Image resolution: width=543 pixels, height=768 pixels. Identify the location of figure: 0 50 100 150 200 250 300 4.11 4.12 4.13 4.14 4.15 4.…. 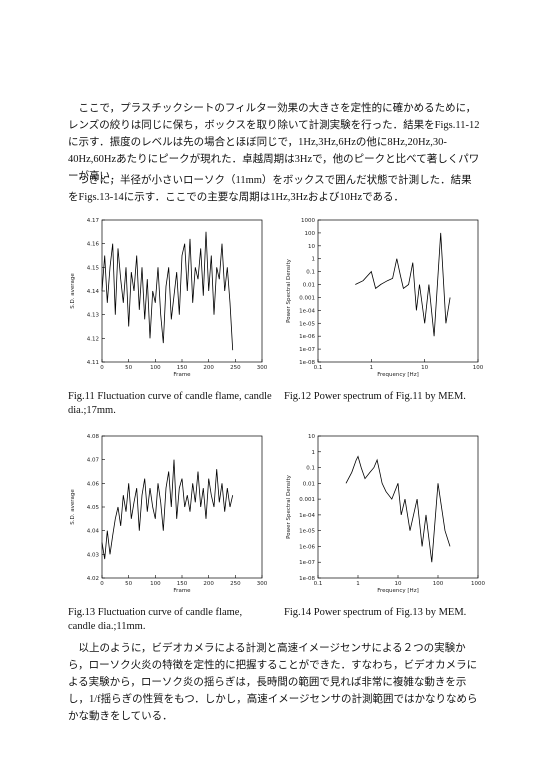
(167, 315).